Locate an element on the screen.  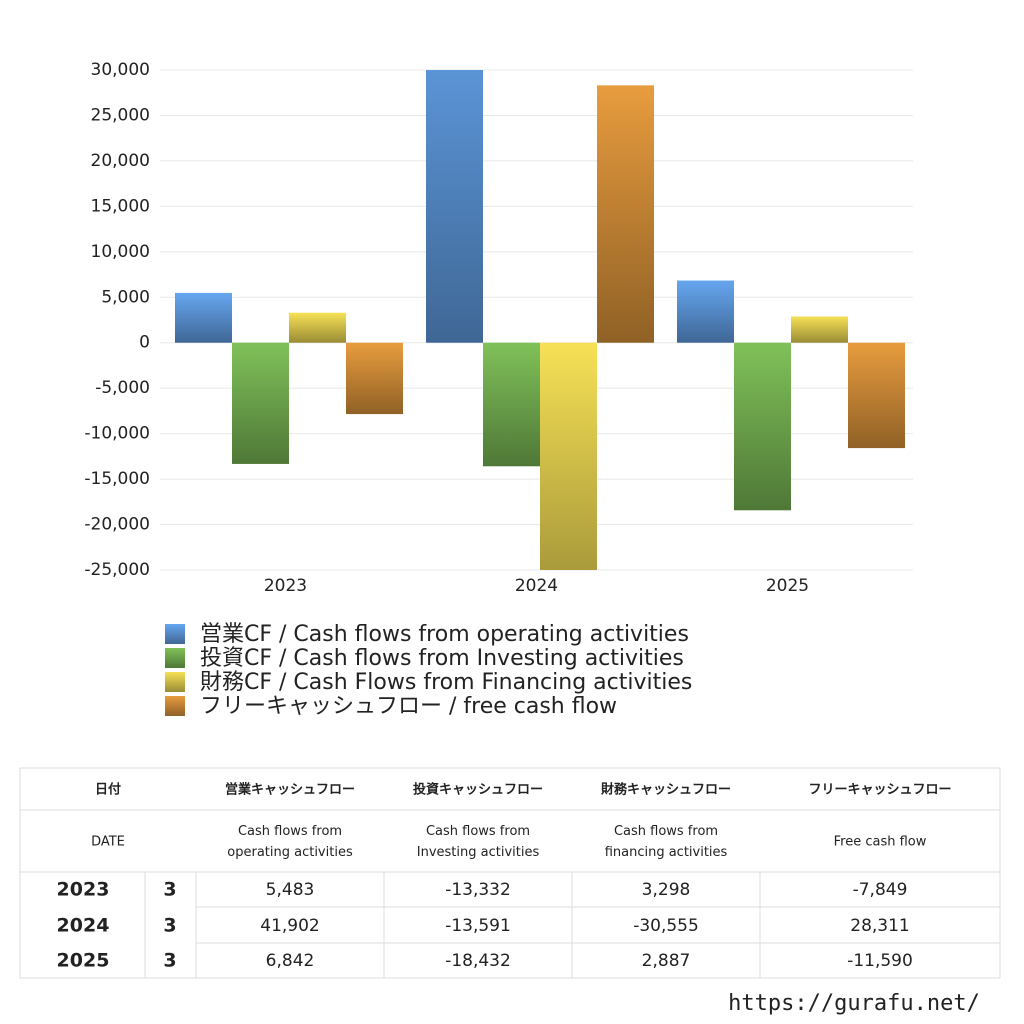
footer-url: https://gurafu.net/ is located at coordinates (854, 1003).